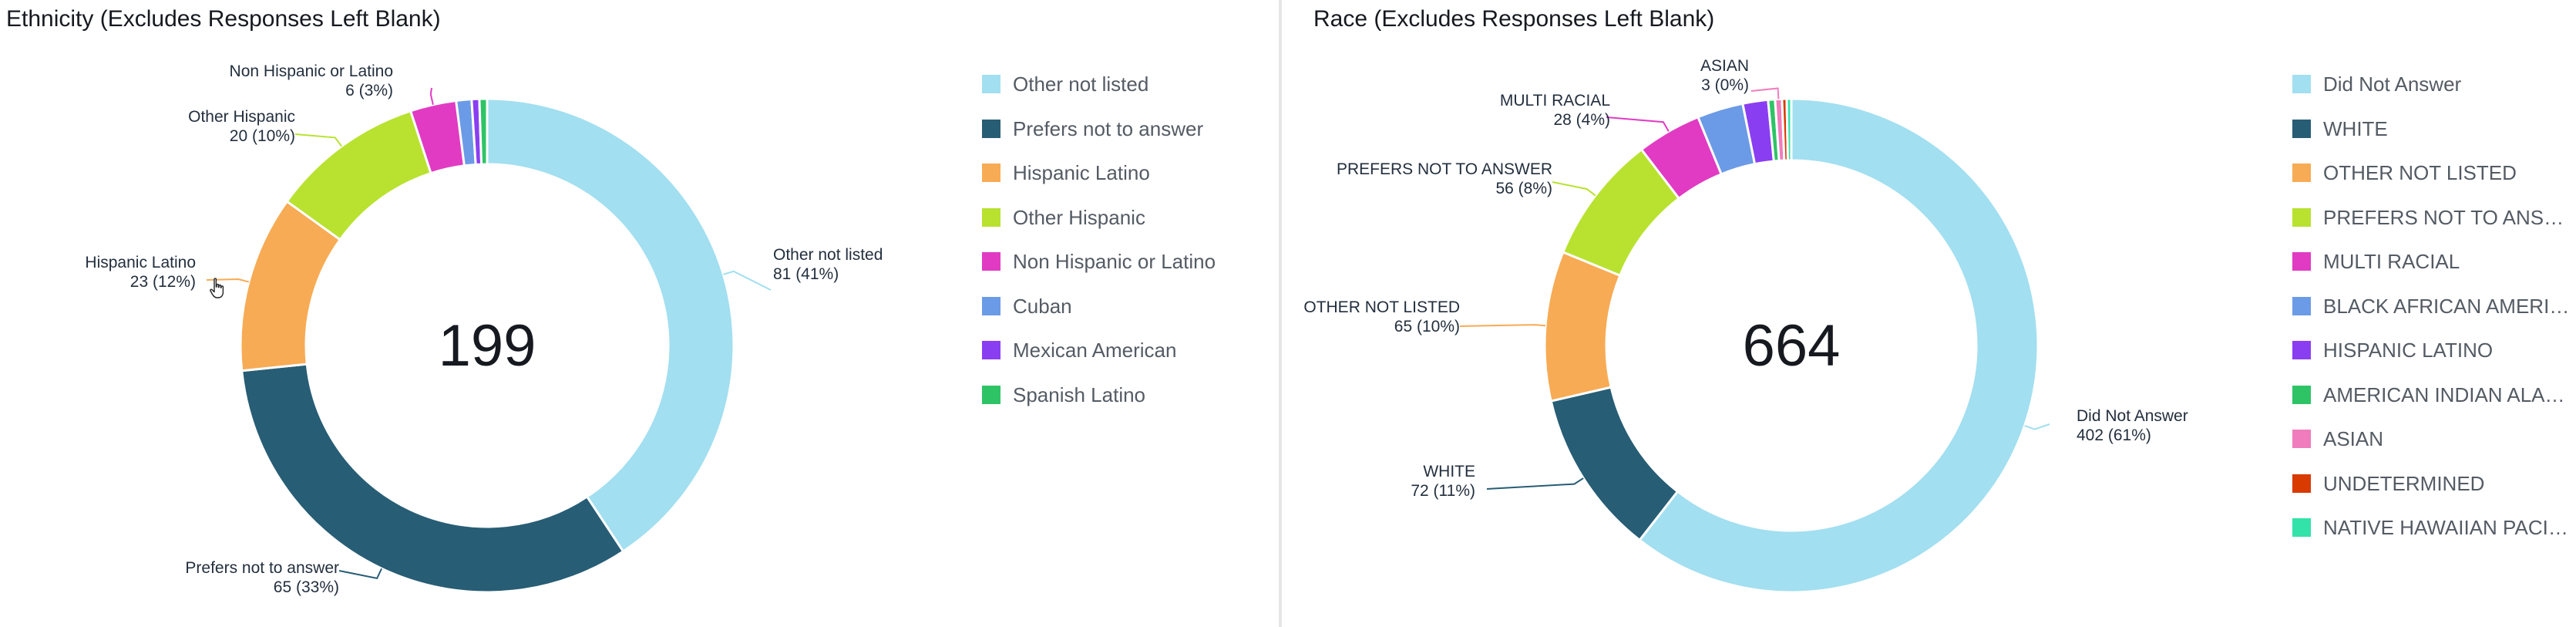 The image size is (2576, 627). Describe the element at coordinates (1724, 66) in the screenshot. I see `callout-label-asian: ASIAN` at that location.